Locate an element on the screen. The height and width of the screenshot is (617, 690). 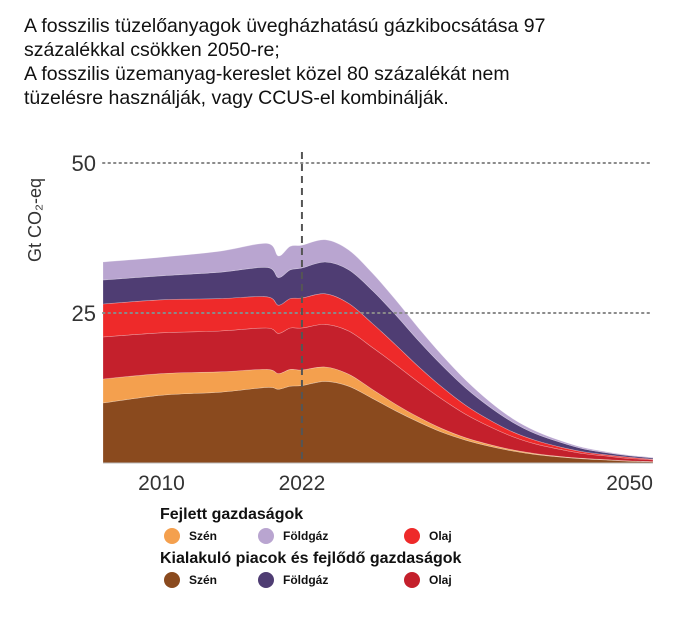
legend-item-advanced-coal: Szén is located at coordinates (190, 536).